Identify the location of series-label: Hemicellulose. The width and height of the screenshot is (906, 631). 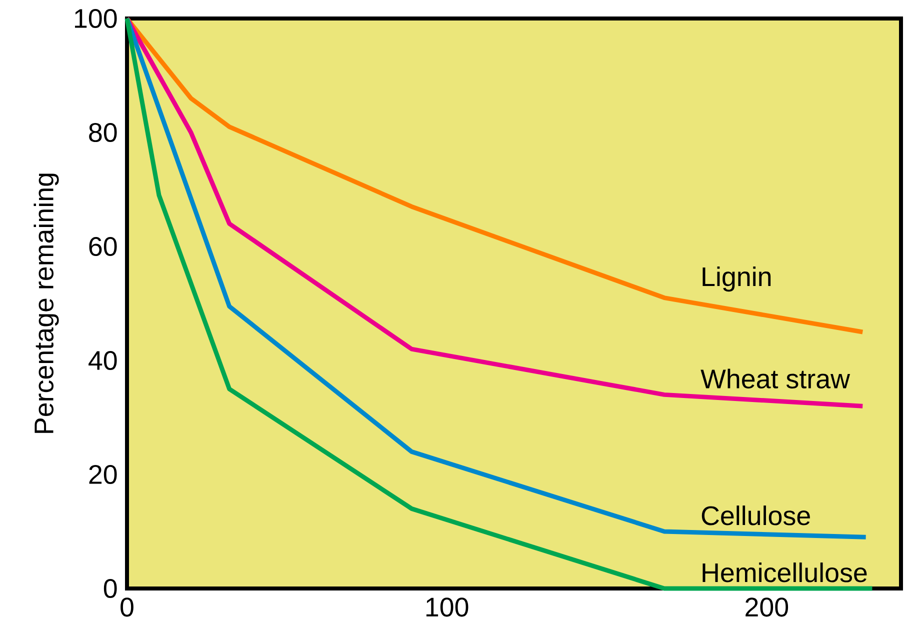
(784, 572).